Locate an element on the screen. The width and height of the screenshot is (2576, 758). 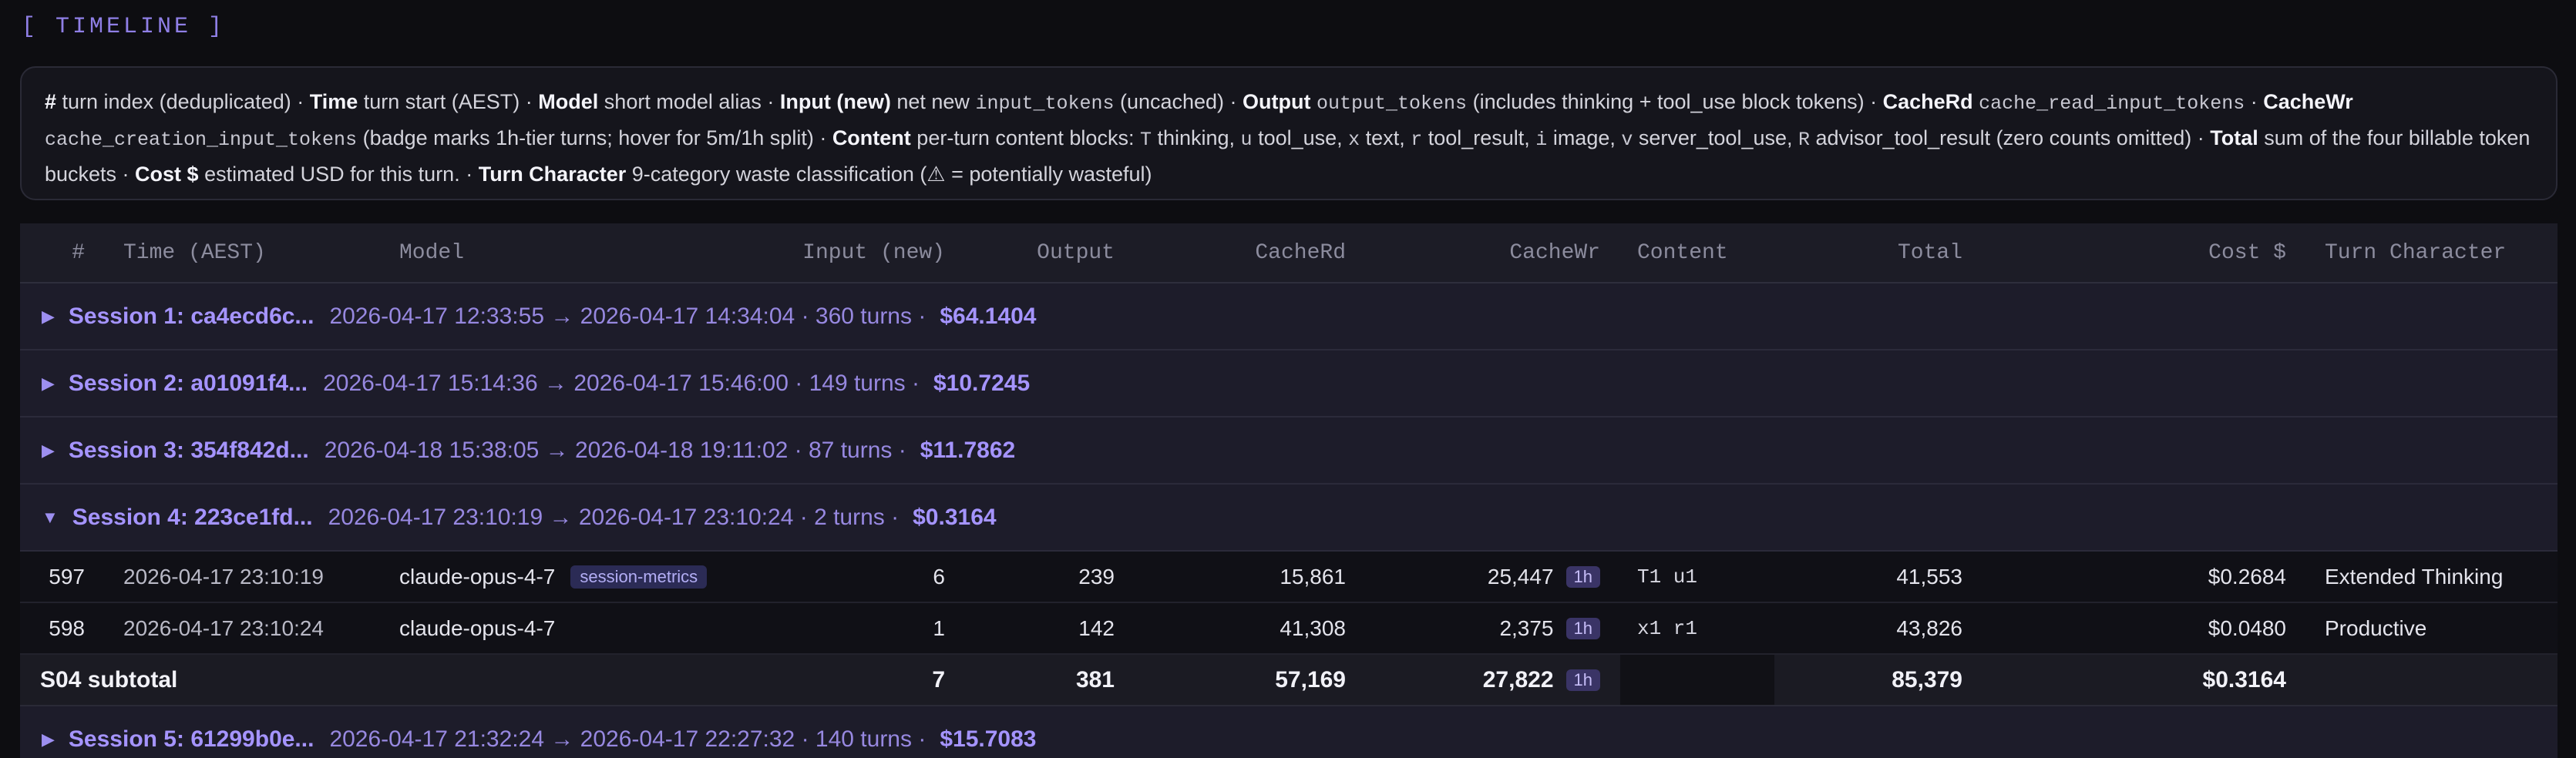
subtotal-cacherd: 57,169 is located at coordinates (1310, 680).